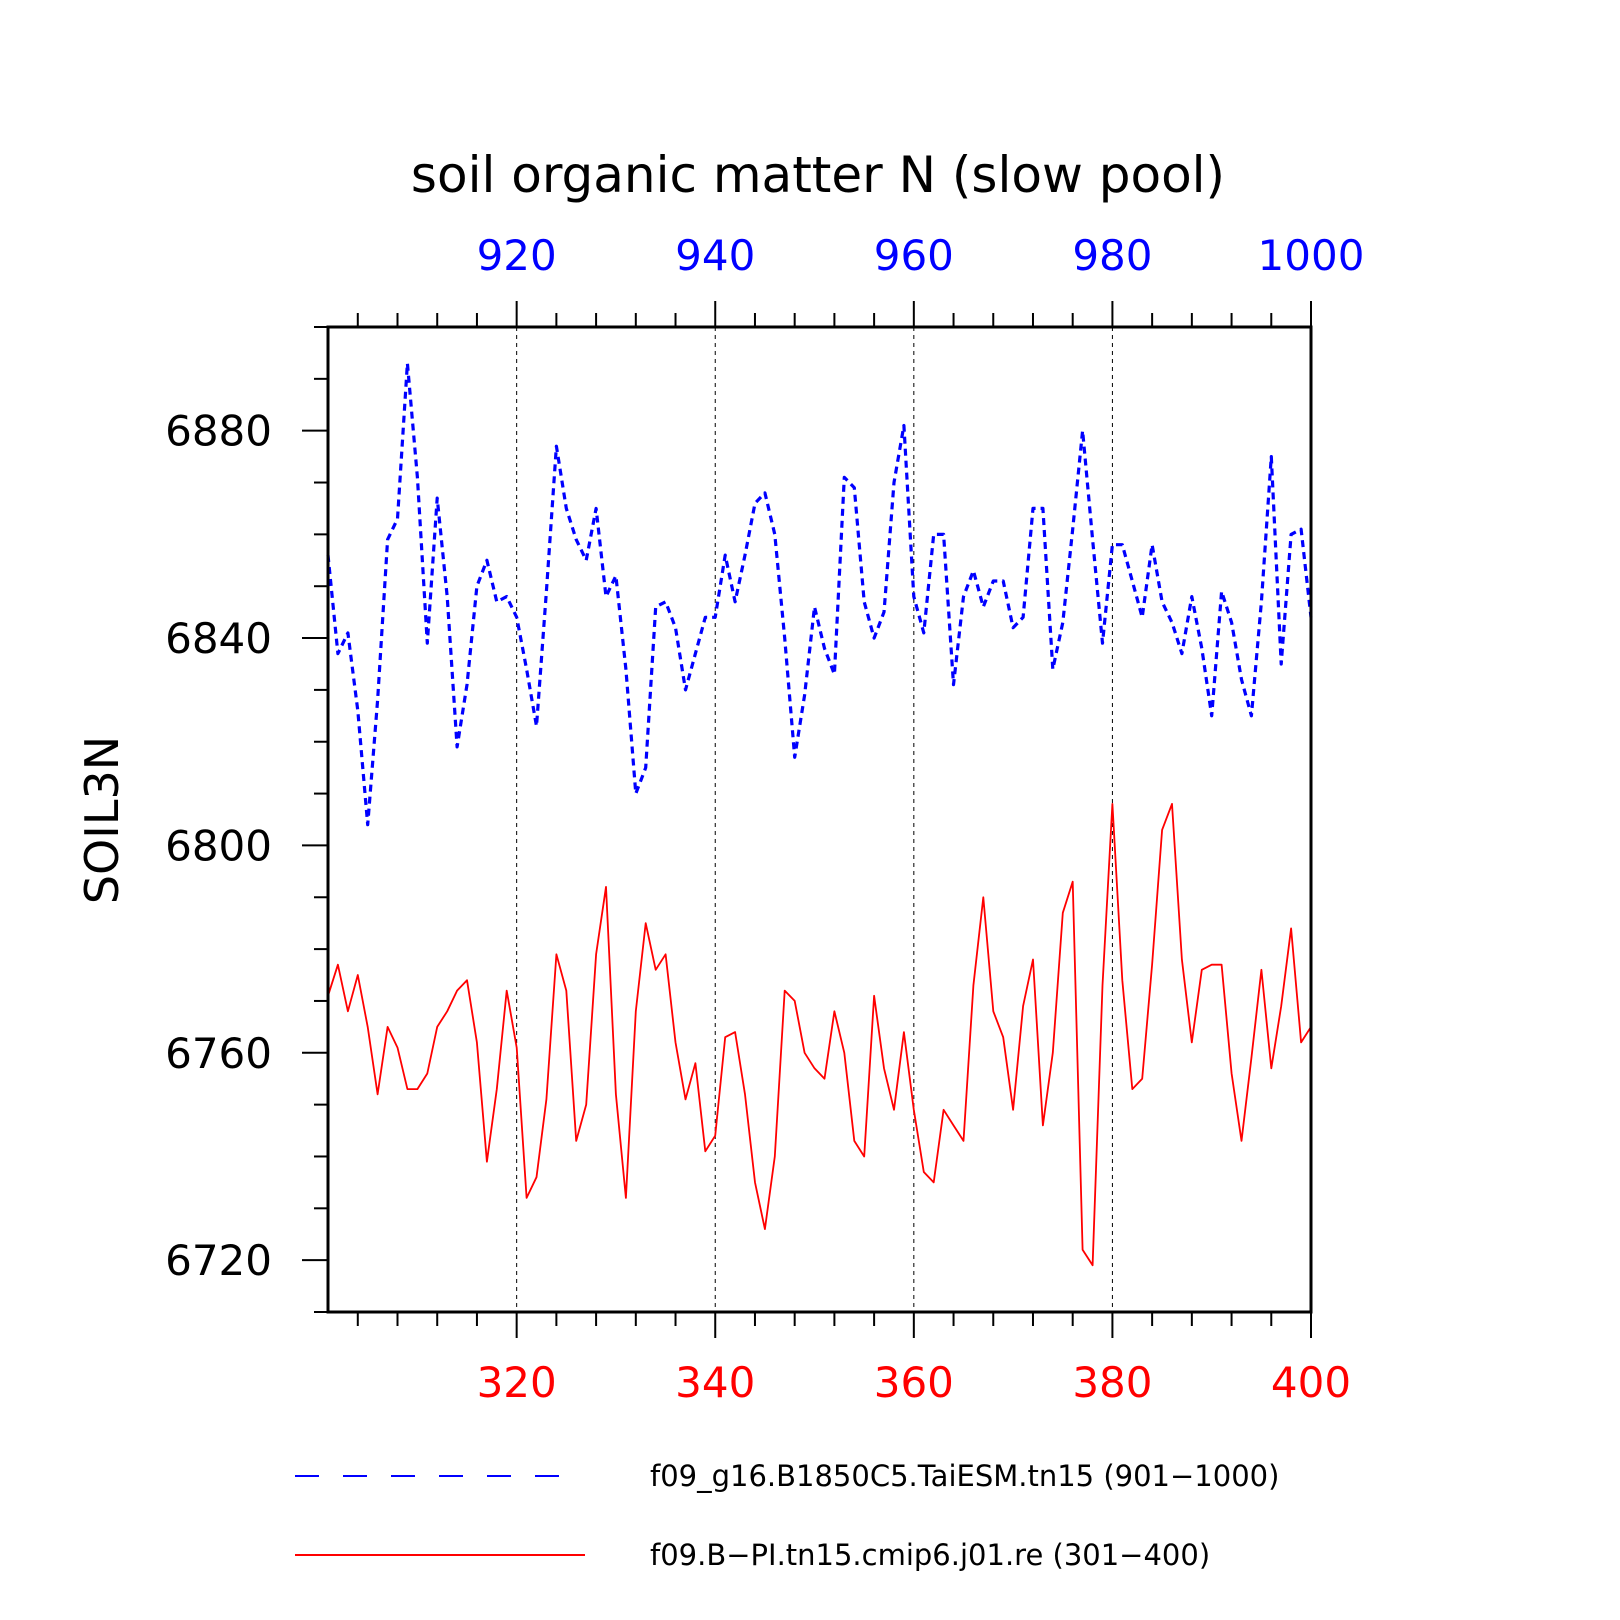  I want to click on x-bottom-tick-label: 400, so click(1311, 1382).